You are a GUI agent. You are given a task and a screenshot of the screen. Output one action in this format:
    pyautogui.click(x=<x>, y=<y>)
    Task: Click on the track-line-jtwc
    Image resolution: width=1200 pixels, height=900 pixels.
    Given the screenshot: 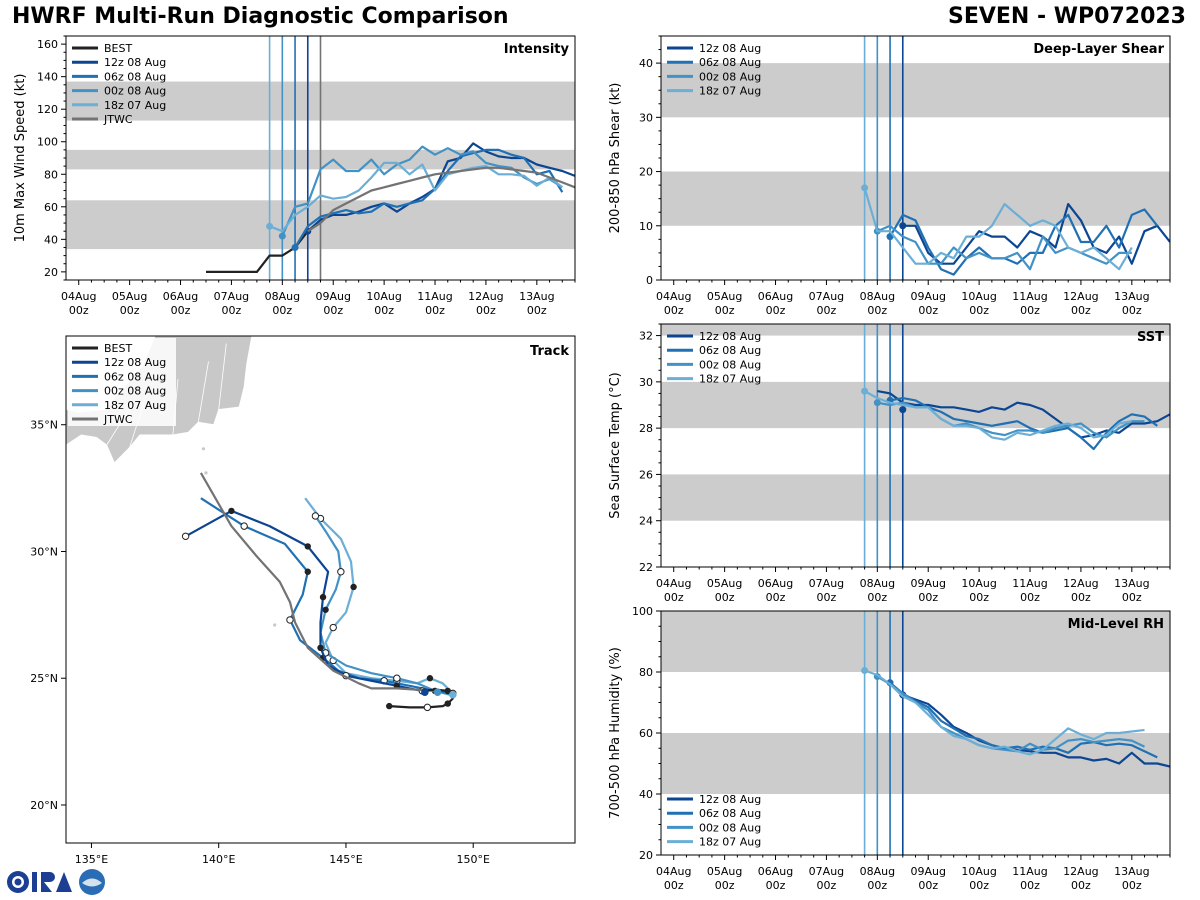 What is the action you would take?
    pyautogui.click(x=317, y=582)
    